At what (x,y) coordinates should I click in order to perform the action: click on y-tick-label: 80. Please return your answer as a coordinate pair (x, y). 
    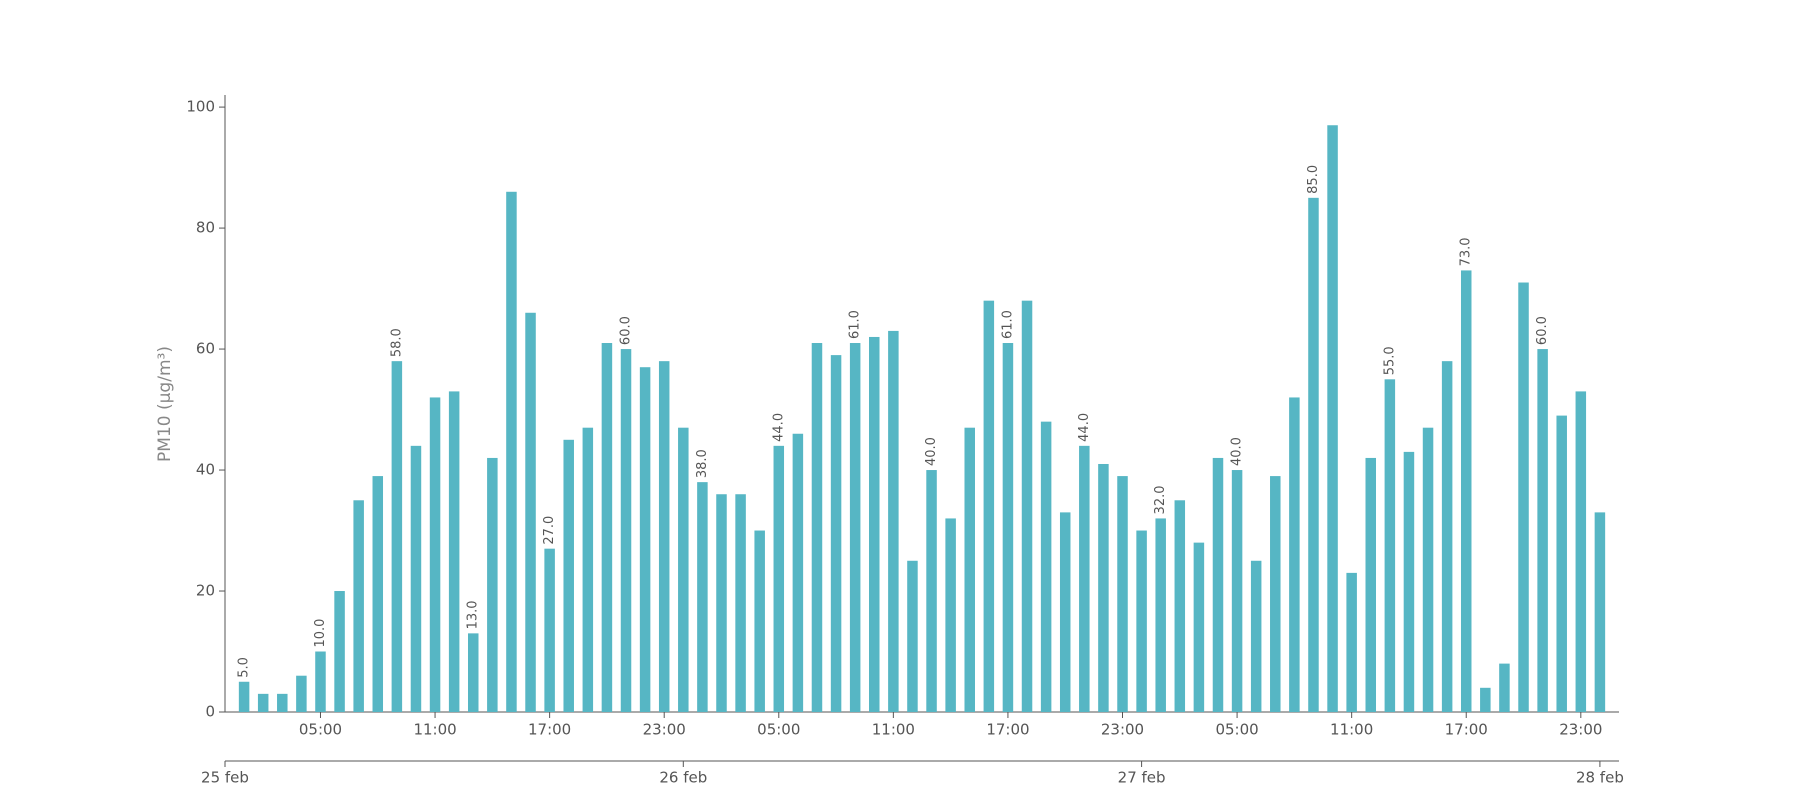
    Looking at the image, I should click on (205, 228).